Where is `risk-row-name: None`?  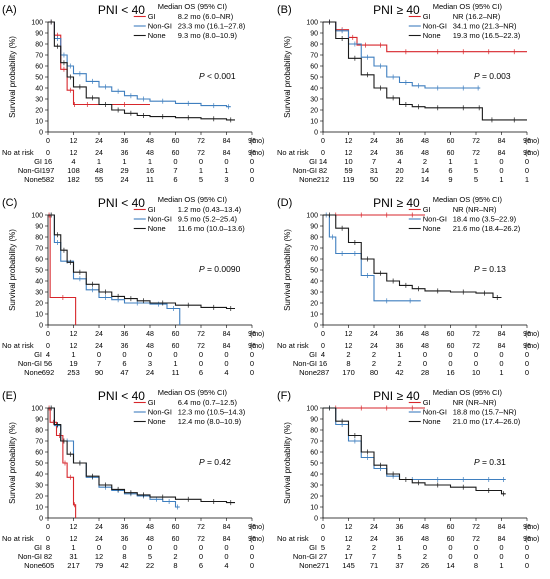 risk-row-name: None is located at coordinates (33, 372).